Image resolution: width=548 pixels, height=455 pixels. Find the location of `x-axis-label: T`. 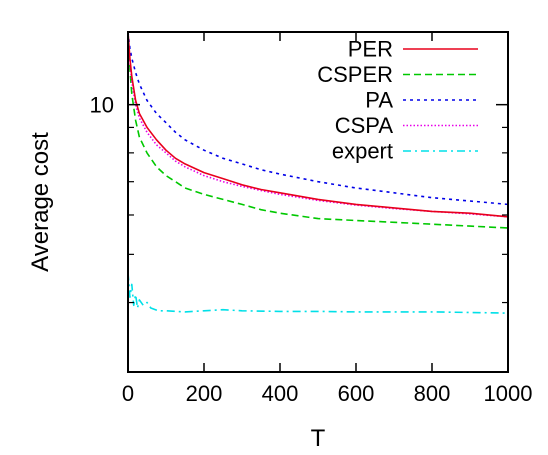

x-axis-label: T is located at coordinates (318, 438).